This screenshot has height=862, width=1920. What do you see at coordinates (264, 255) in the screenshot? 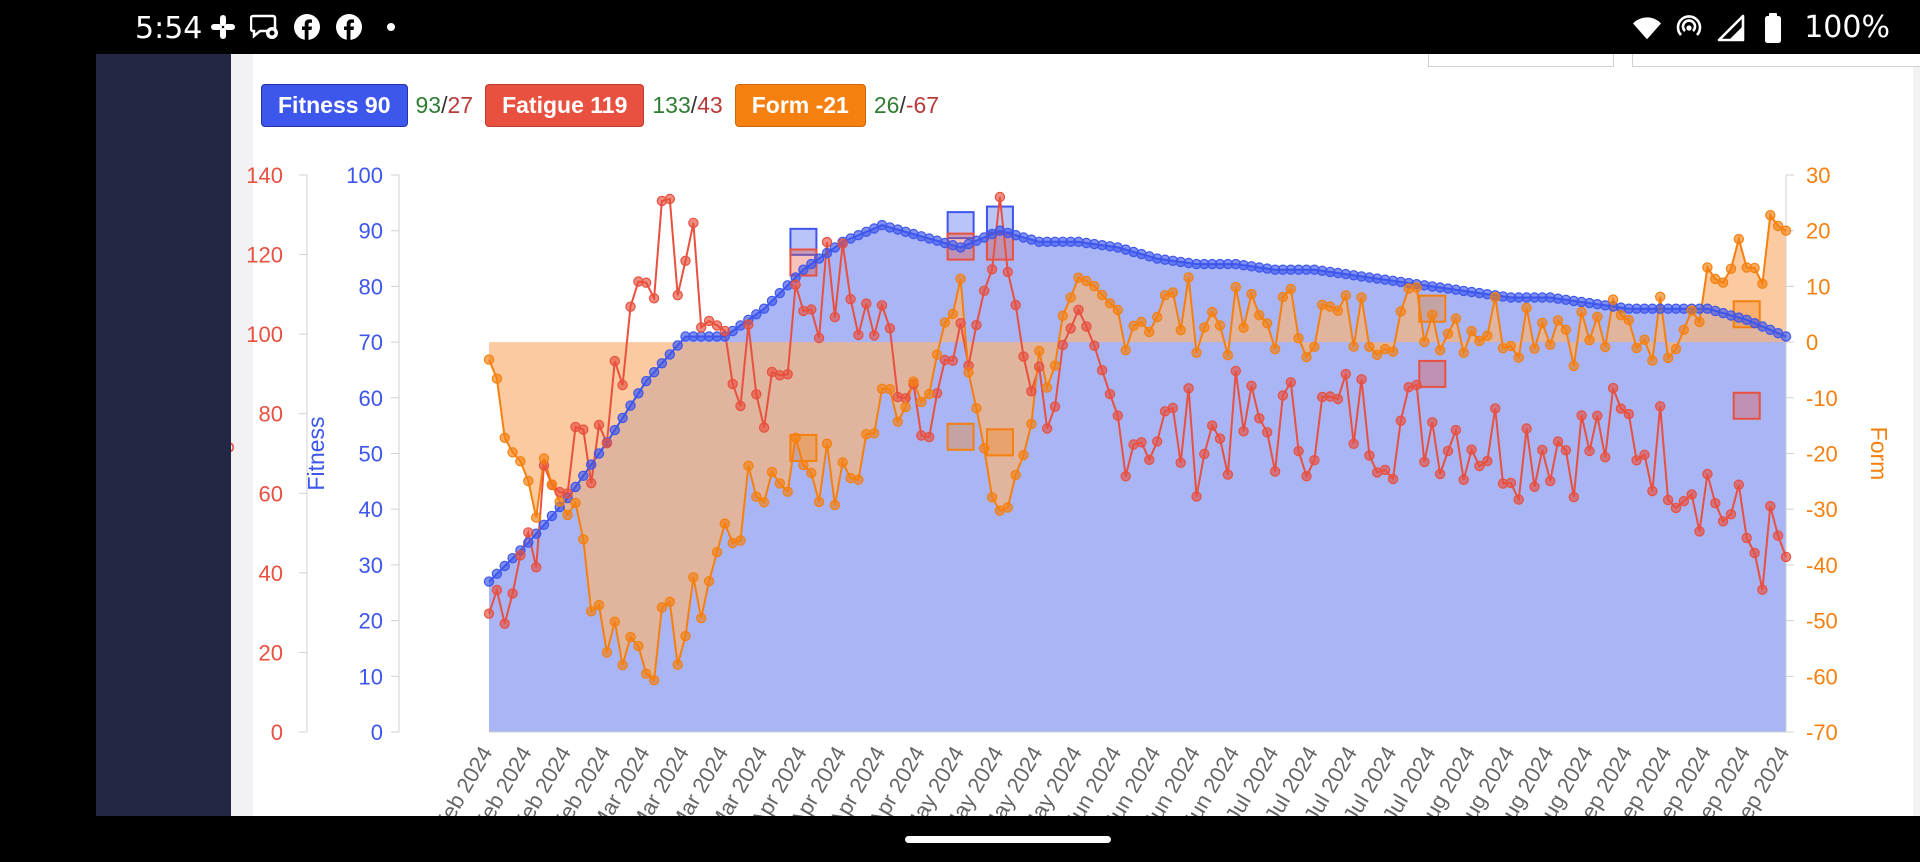
I see `fatigue-tick-label: 120` at bounding box center [264, 255].